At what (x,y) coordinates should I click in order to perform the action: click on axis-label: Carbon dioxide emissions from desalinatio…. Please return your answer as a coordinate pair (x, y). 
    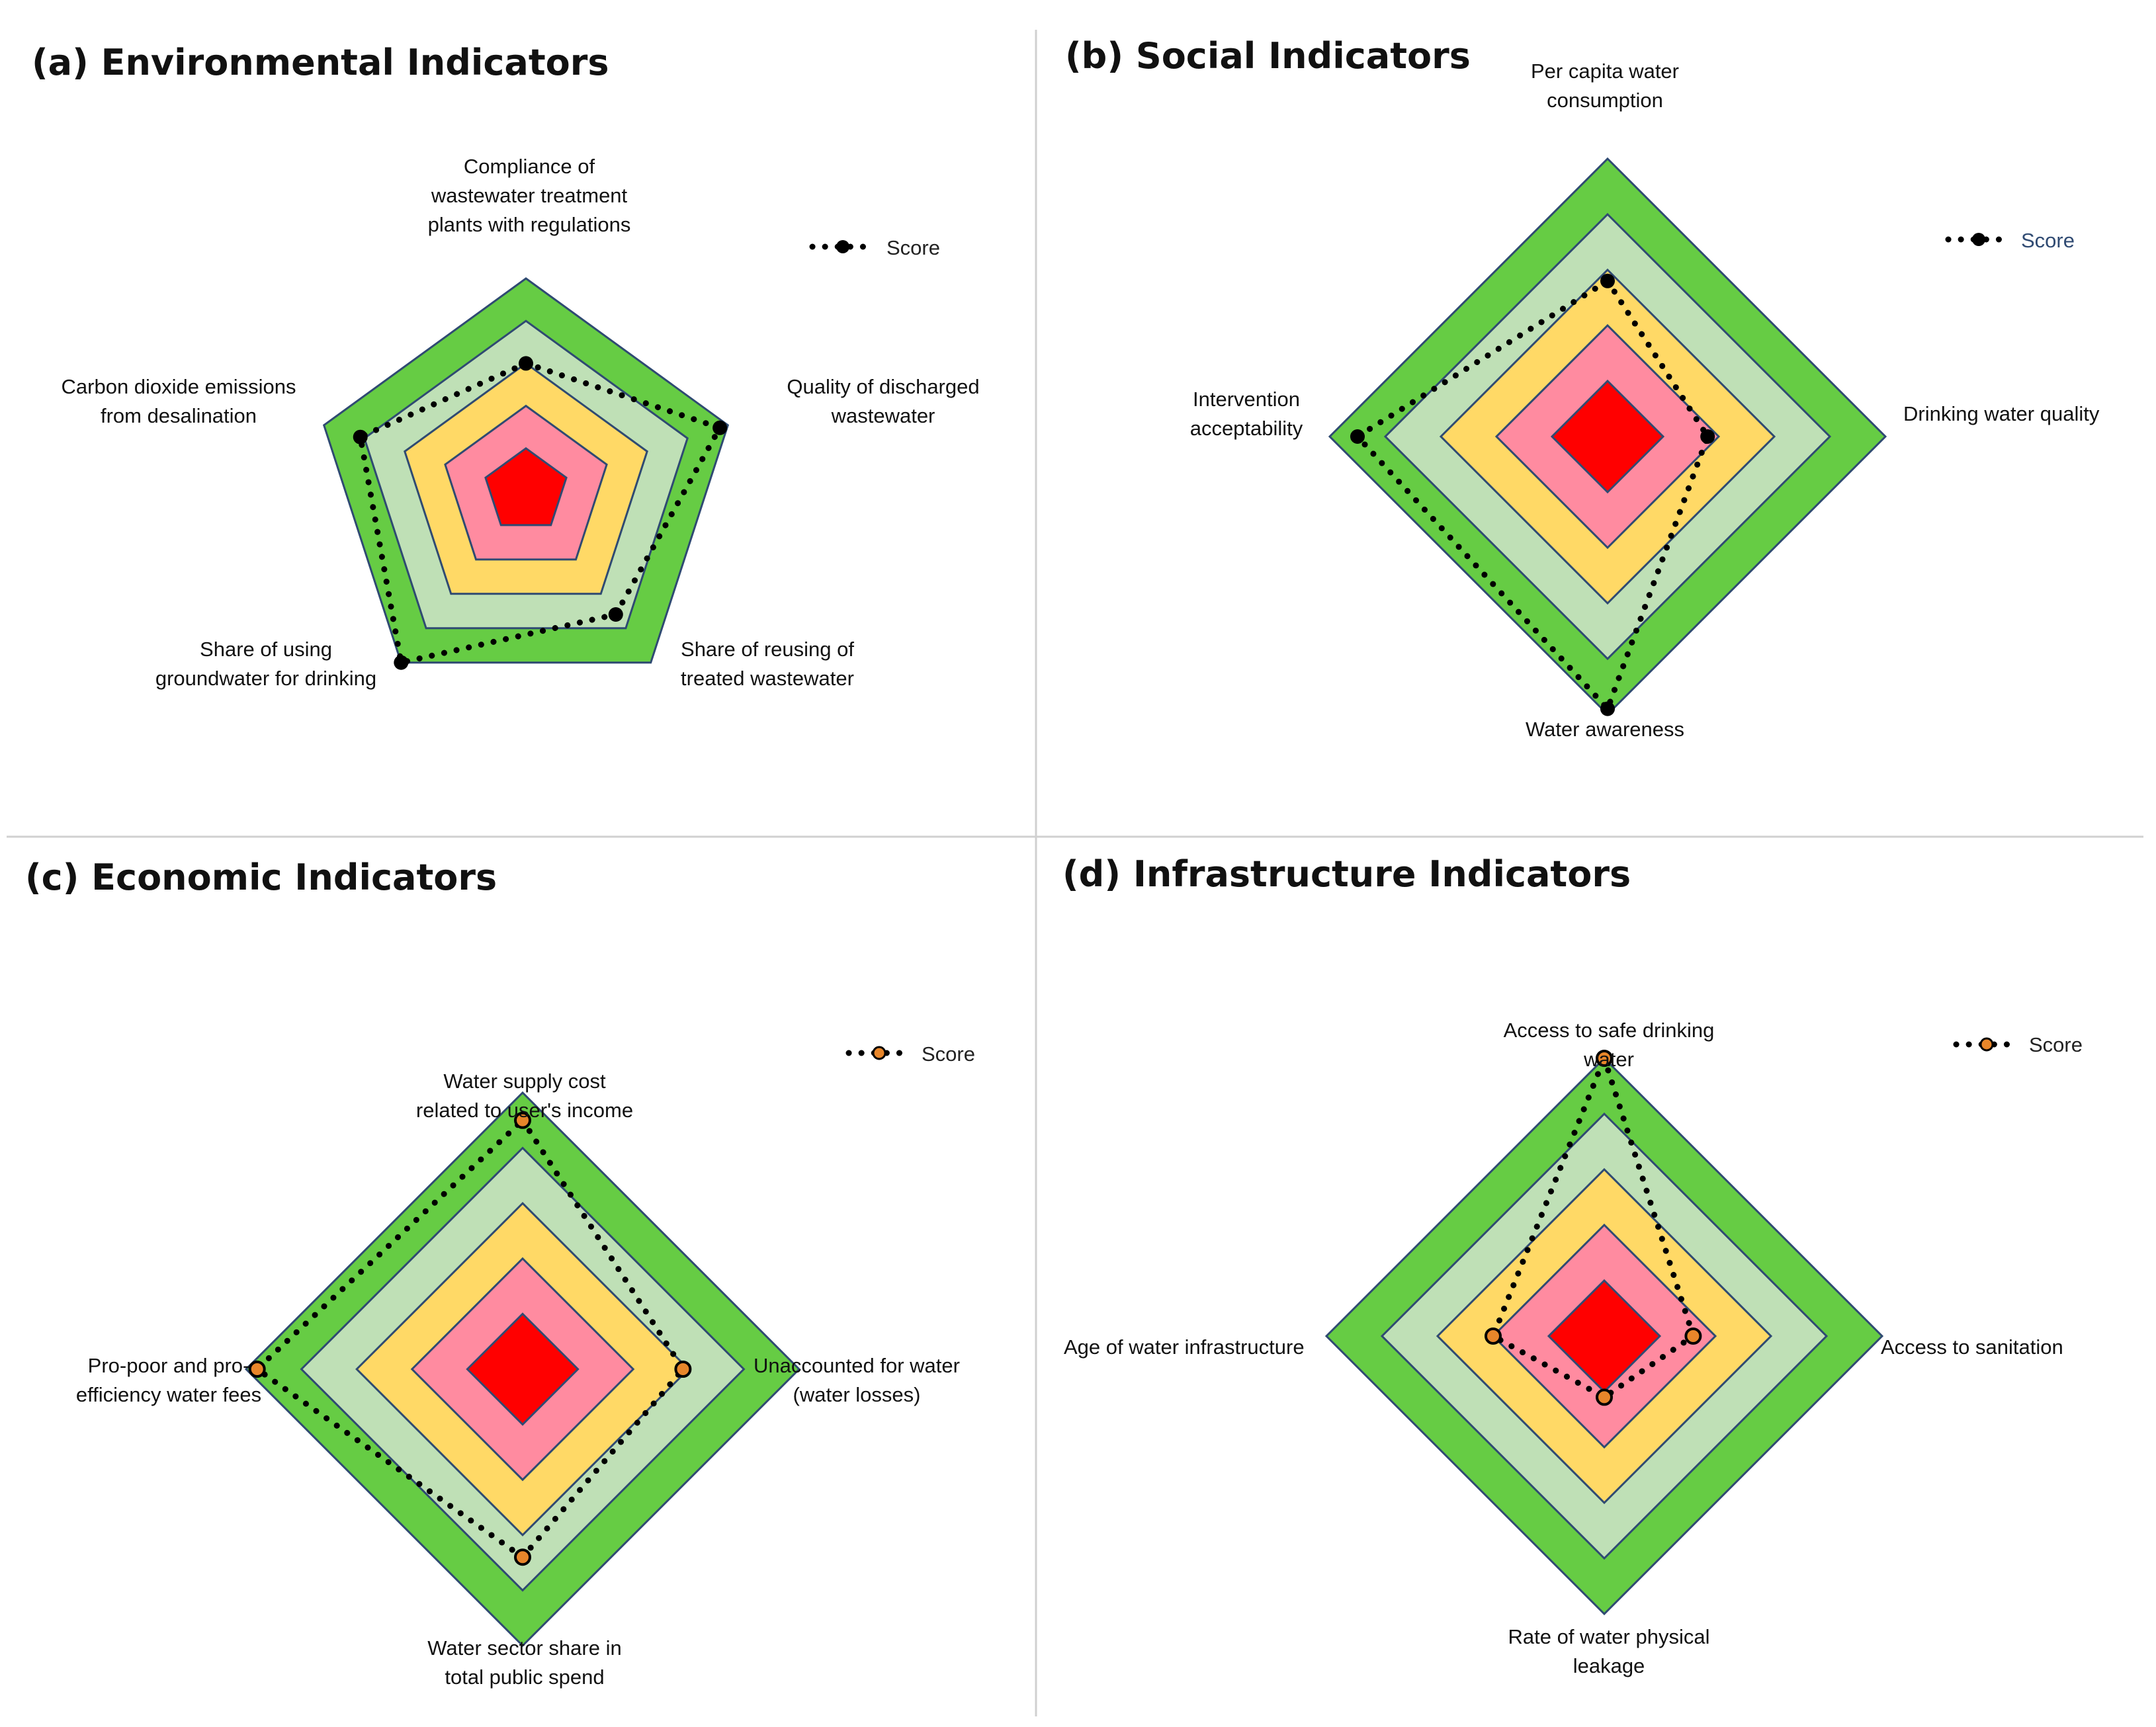
    Looking at the image, I should click on (179, 401).